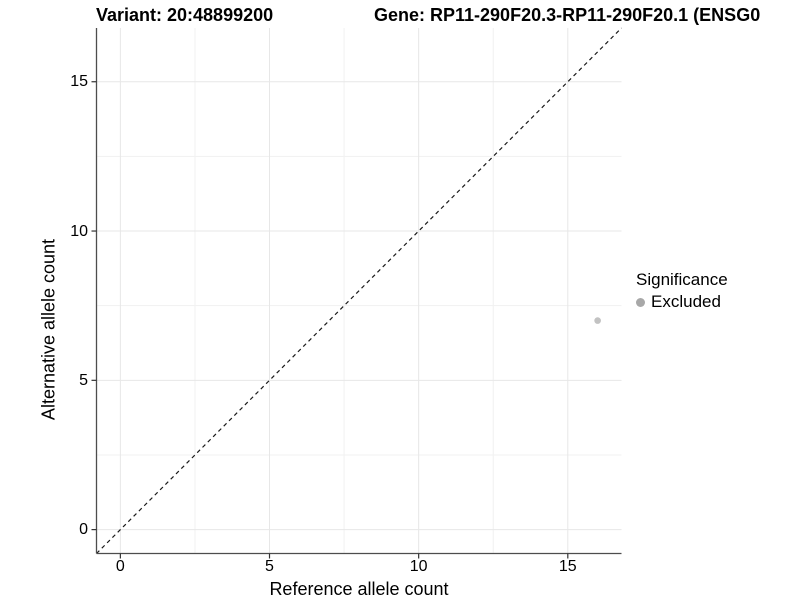 This screenshot has width=800, height=600. What do you see at coordinates (48, 329) in the screenshot?
I see `y-axis-title: Alternative allele count` at bounding box center [48, 329].